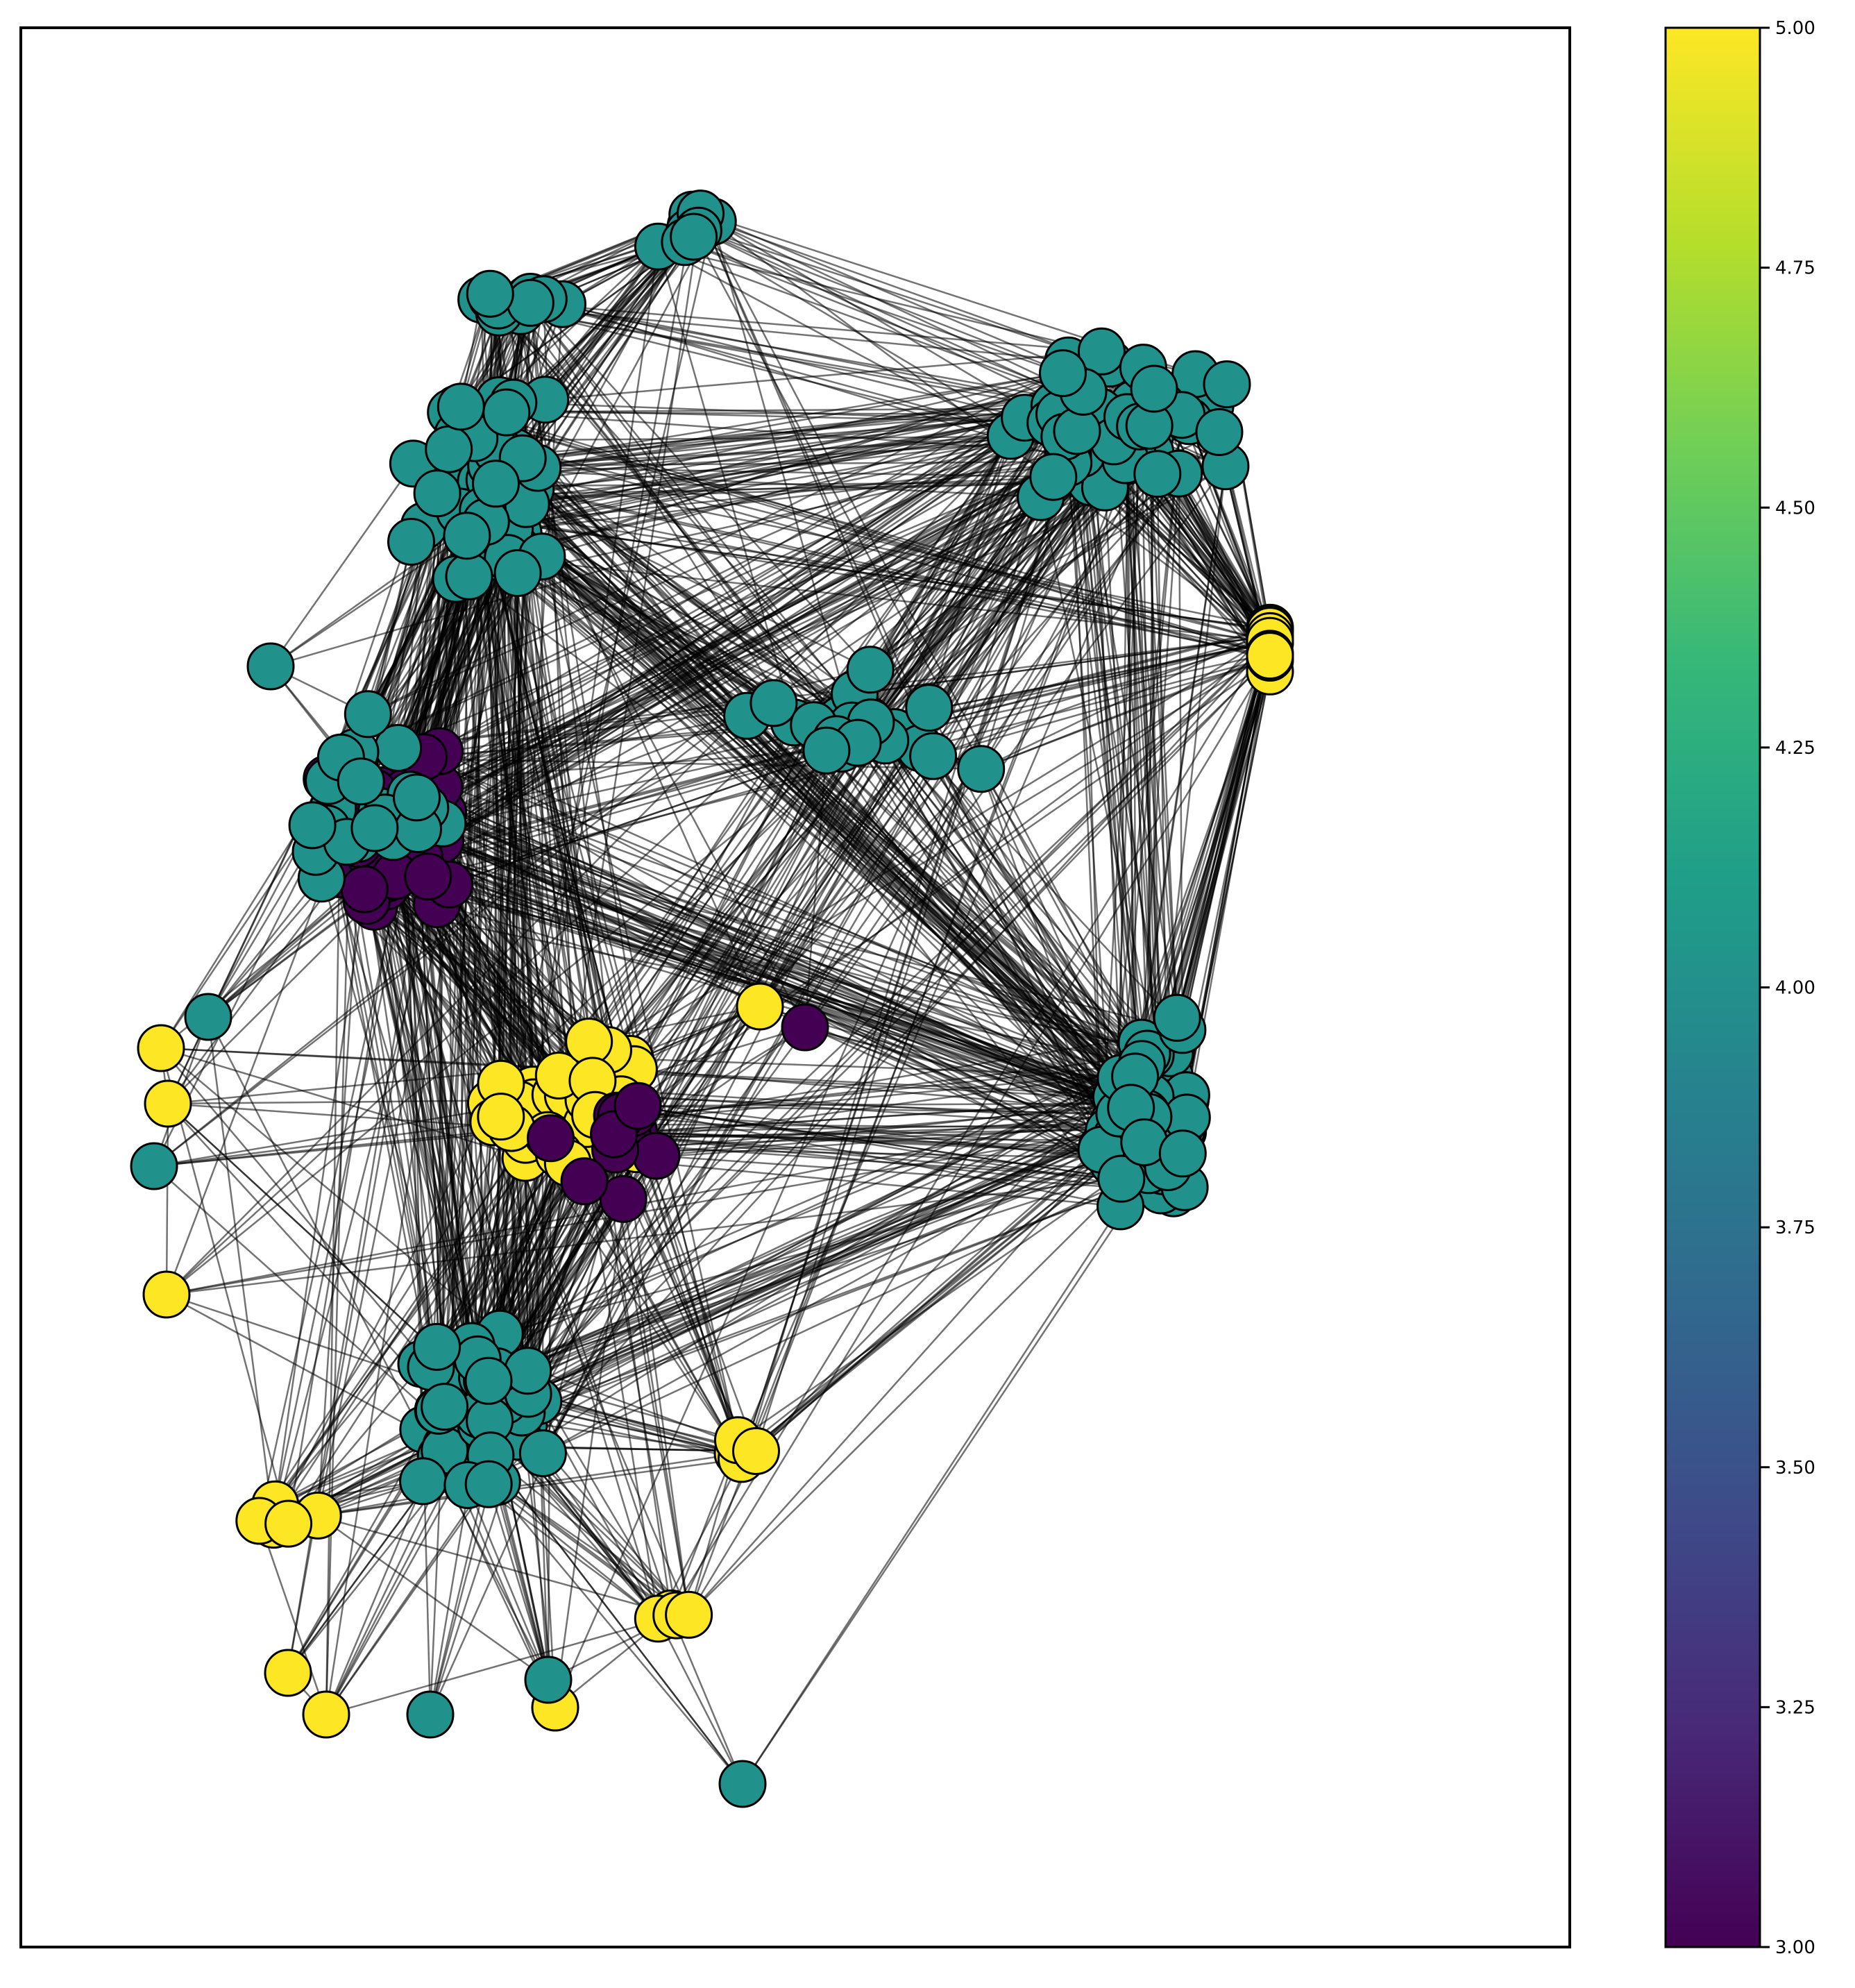 The image size is (1855, 1988). What do you see at coordinates (1795, 508) in the screenshot?
I see `colorbar-tick-label: 4.50` at bounding box center [1795, 508].